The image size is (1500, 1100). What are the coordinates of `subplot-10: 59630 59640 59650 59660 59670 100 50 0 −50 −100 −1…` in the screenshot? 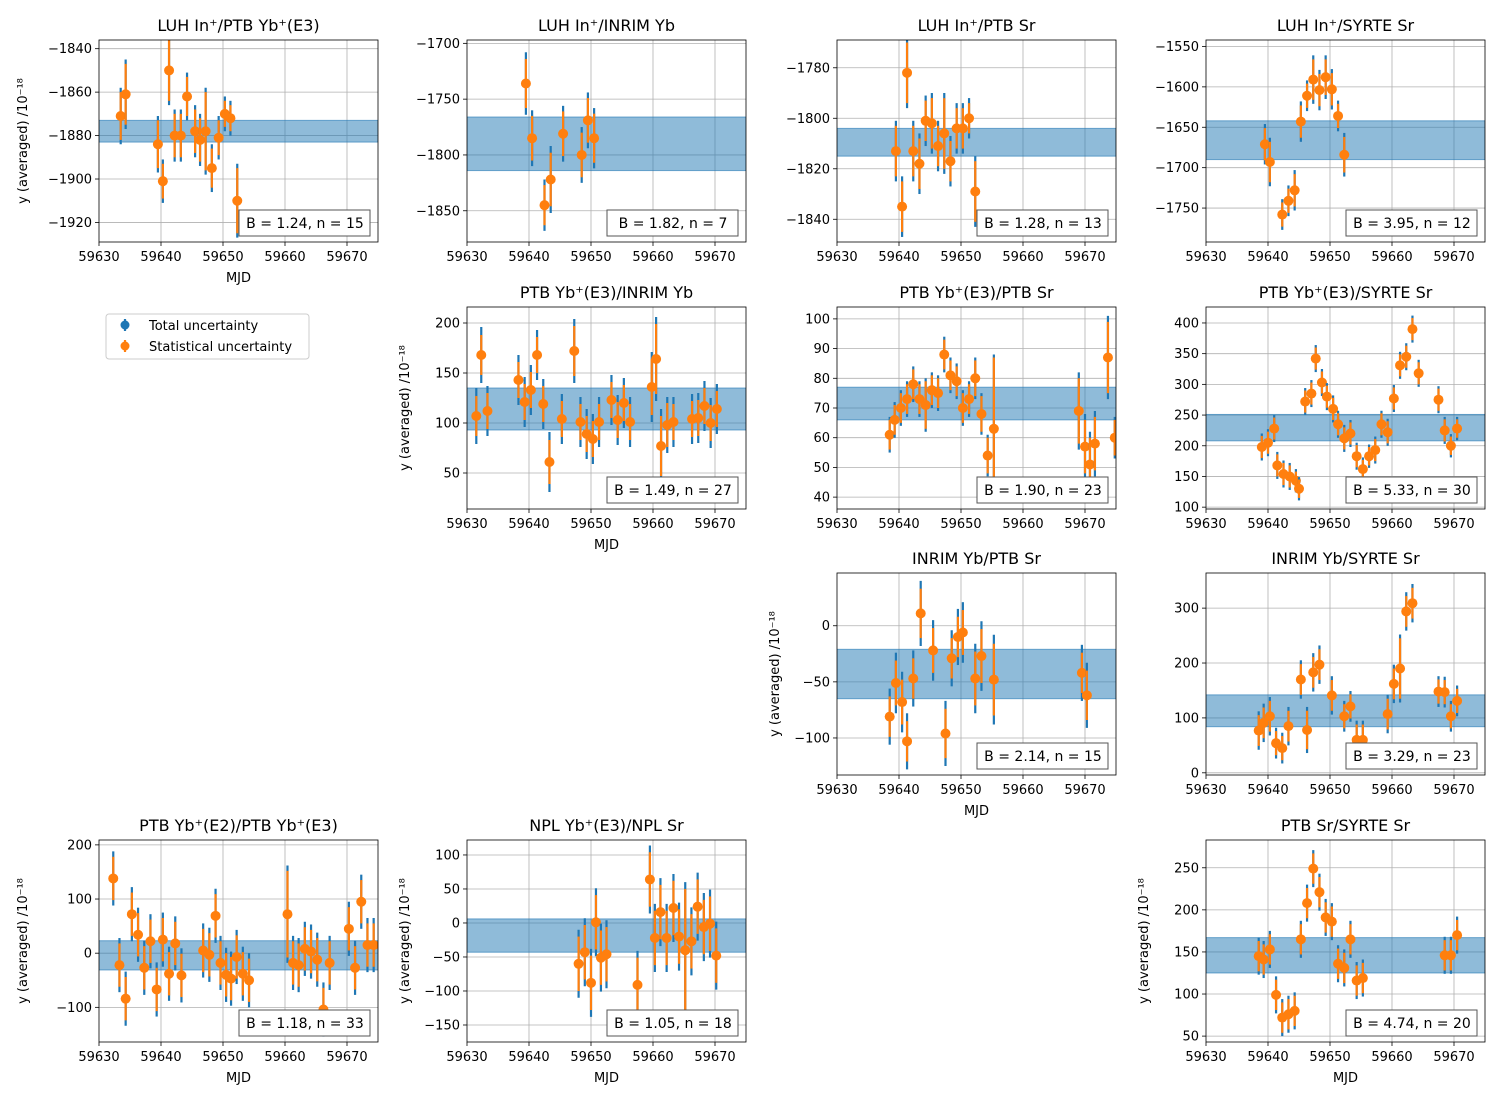 It's located at (572, 951).